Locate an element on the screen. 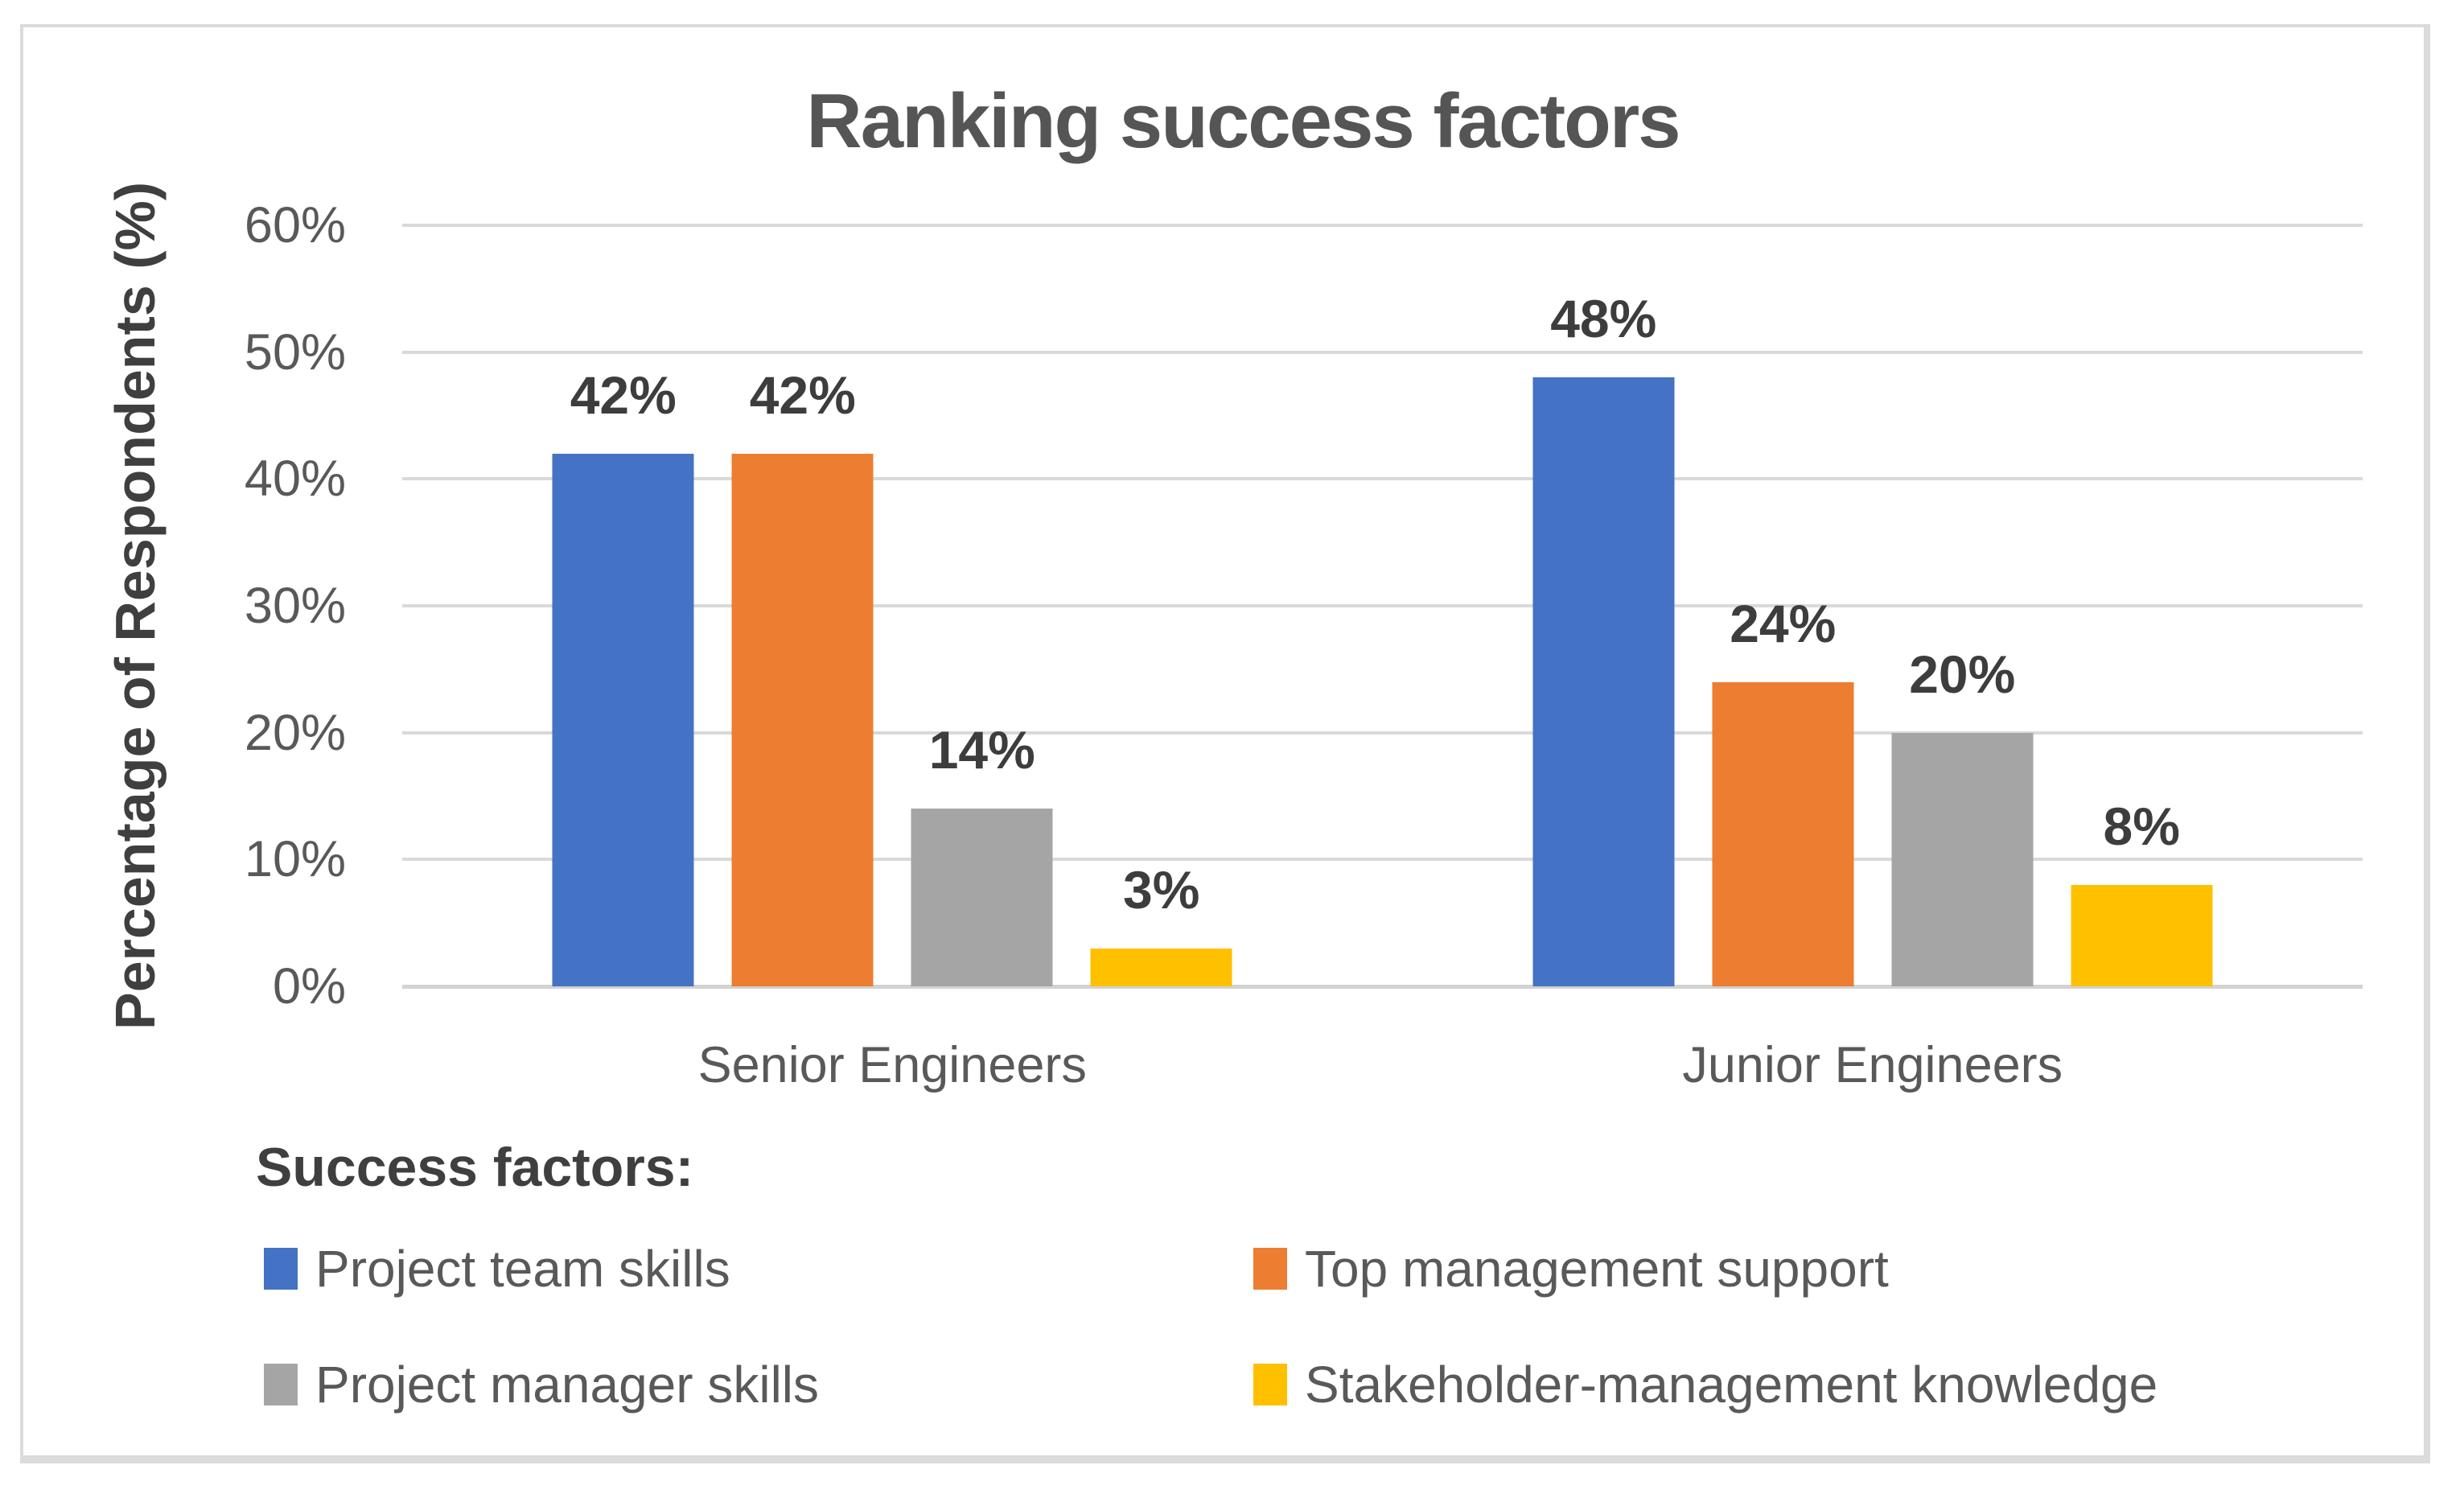 Image resolution: width=2464 pixels, height=1494 pixels. data-label: 24% is located at coordinates (1783, 623).